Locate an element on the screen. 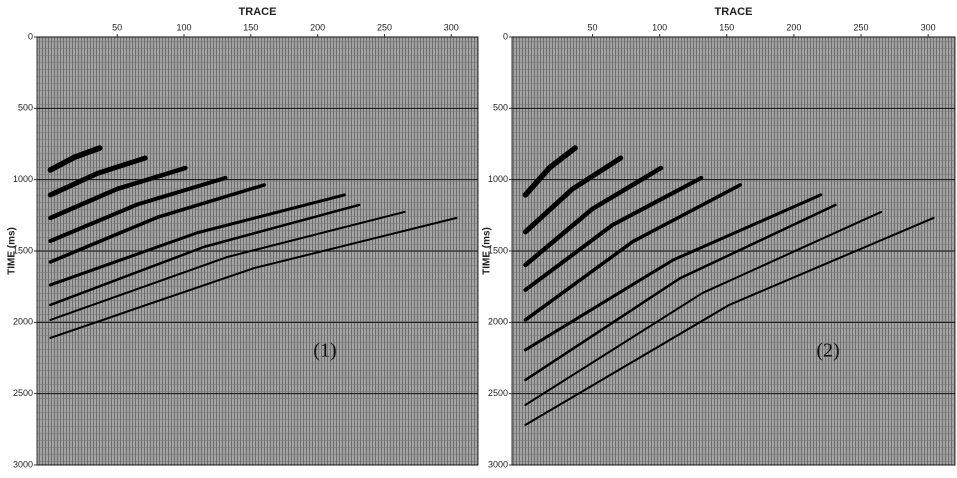 The width and height of the screenshot is (957, 478). panel-annotation: (2) is located at coordinates (827, 351).